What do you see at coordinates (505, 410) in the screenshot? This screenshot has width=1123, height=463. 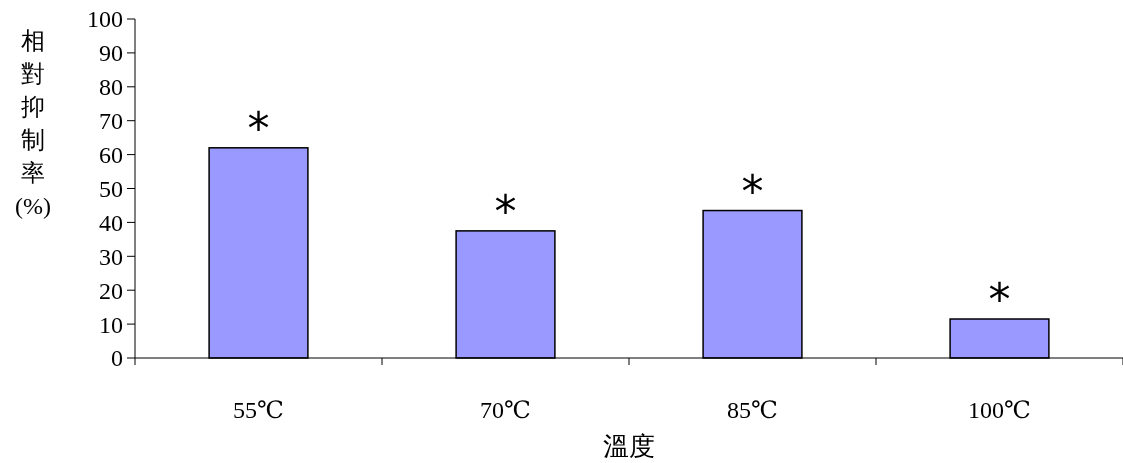 I see `x-tick-label: 70℃` at bounding box center [505, 410].